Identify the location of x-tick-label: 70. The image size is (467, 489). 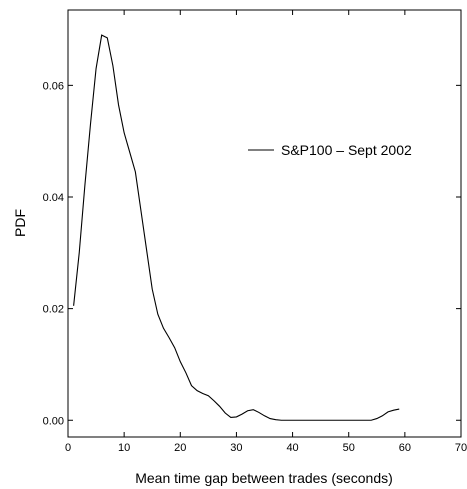
(461, 448).